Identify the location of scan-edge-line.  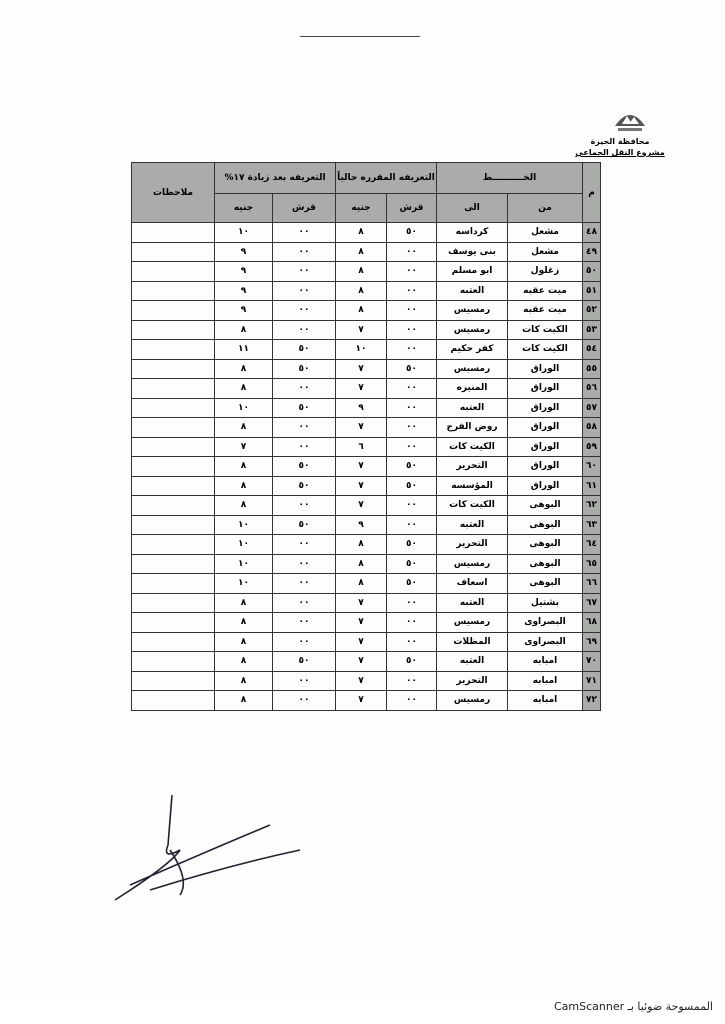
(360, 36).